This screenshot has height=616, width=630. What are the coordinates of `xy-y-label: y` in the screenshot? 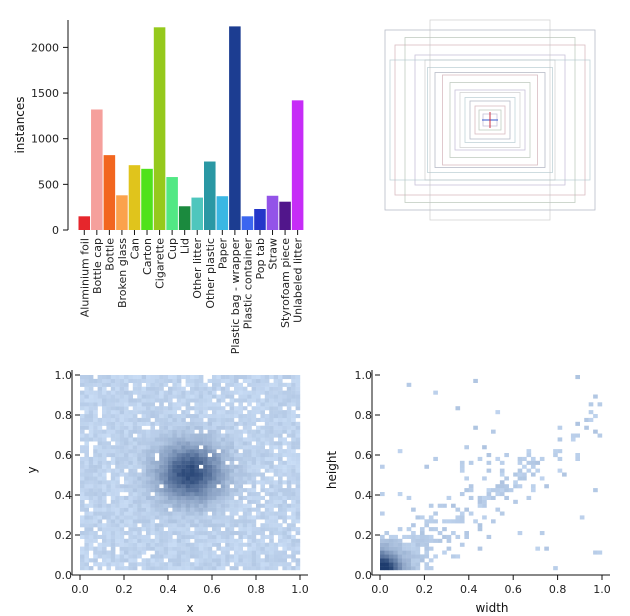 It's located at (32, 469).